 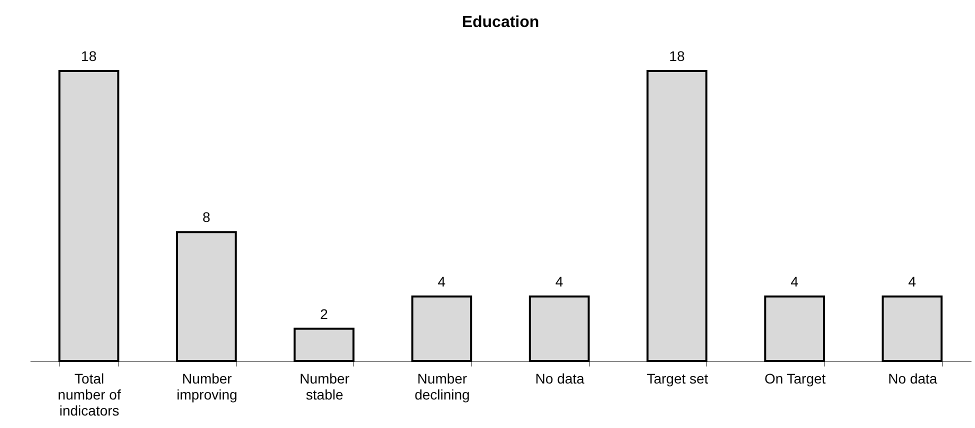 What do you see at coordinates (89, 394) in the screenshot?
I see `x-tick-label: Total number of indicators` at bounding box center [89, 394].